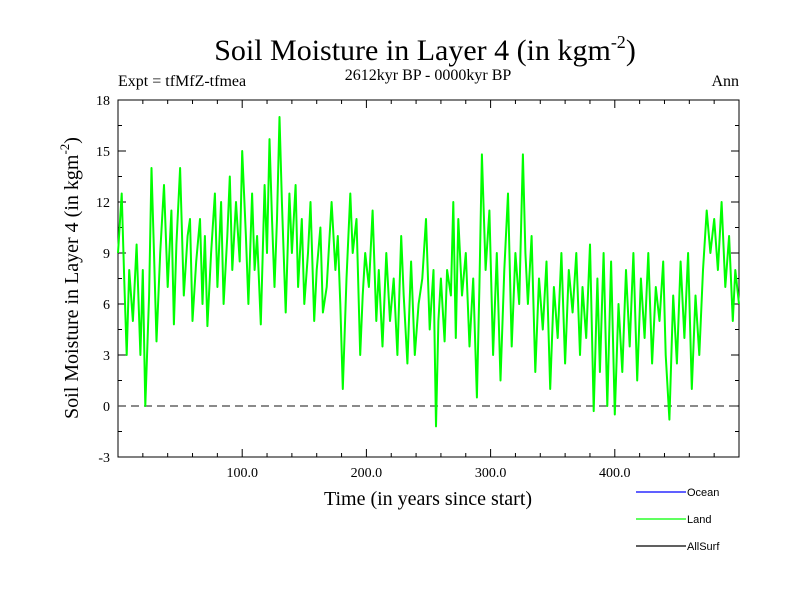  What do you see at coordinates (182, 81) in the screenshot?
I see `expt-label: Expt = tfMfZ-tfmea` at bounding box center [182, 81].